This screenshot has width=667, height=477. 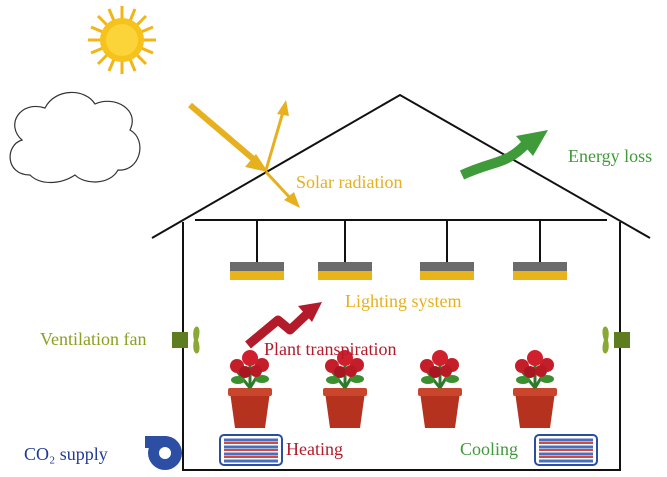 What do you see at coordinates (610, 156) in the screenshot?
I see `energy-loss-label: Energy loss` at bounding box center [610, 156].